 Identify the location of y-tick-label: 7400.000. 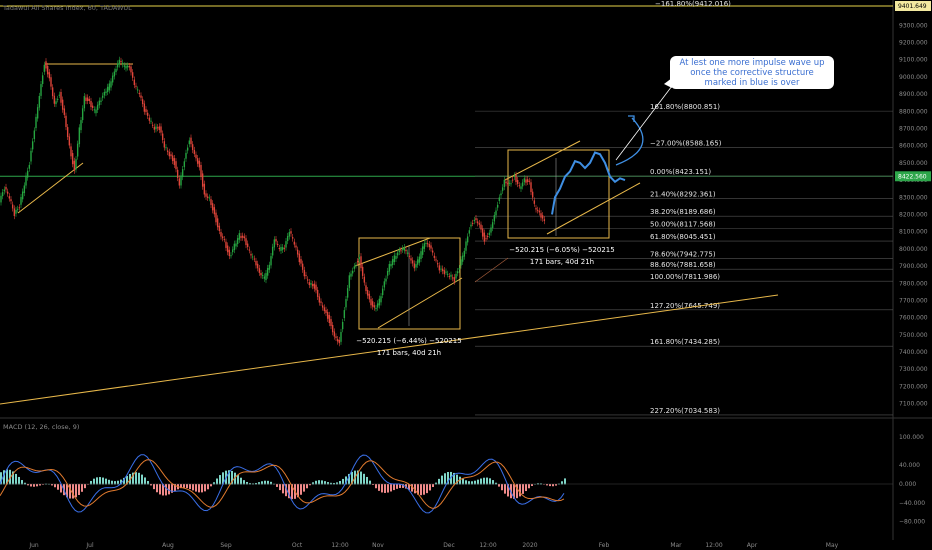
(913, 352).